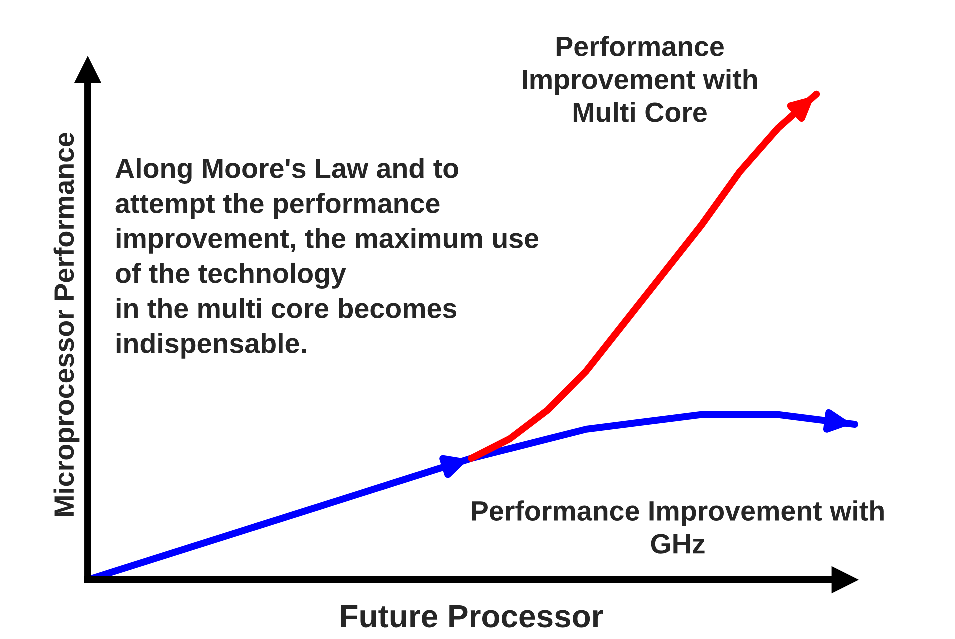 The image size is (955, 639). Describe the element at coordinates (678, 527) in the screenshot. I see `legend-label: Performance Improvement with GHz` at that location.